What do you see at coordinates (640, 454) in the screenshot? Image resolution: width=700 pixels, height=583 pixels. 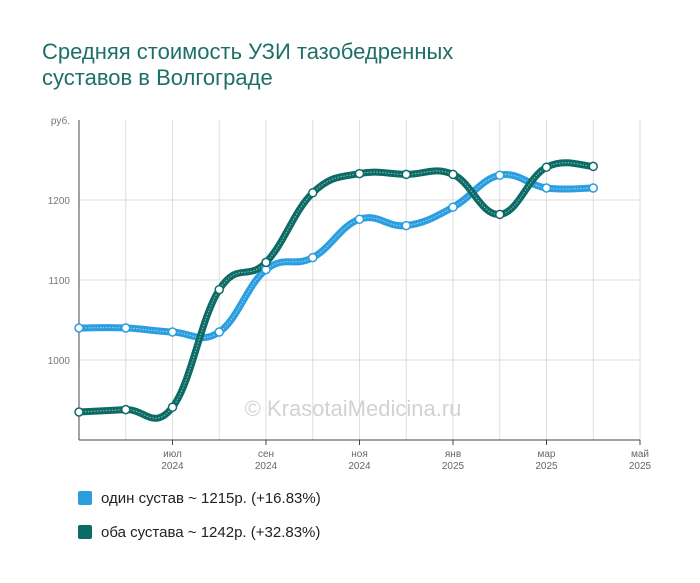 I see `x-tick-month: май` at bounding box center [640, 454].